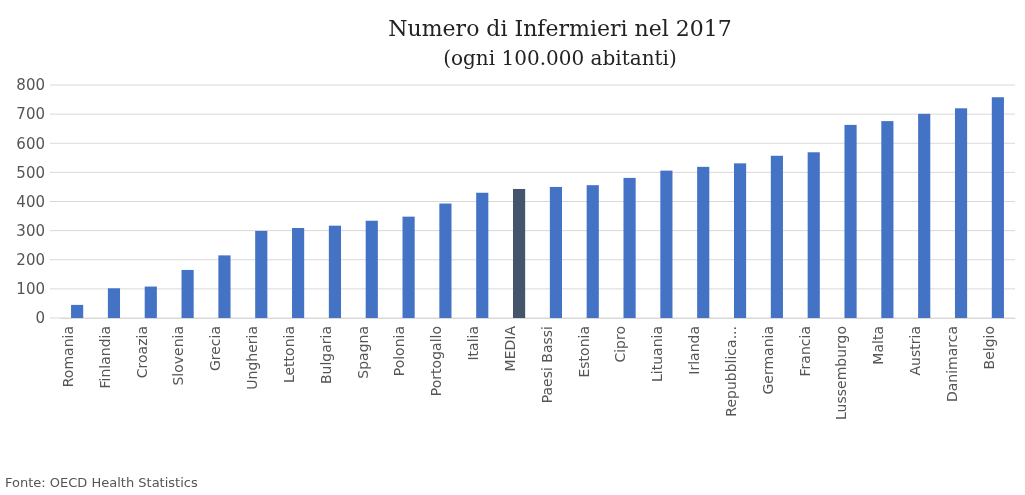 This screenshot has width=1025, height=495. Describe the element at coordinates (101, 482) in the screenshot. I see `source-note: Fonte: OECD Health Statistics` at that location.